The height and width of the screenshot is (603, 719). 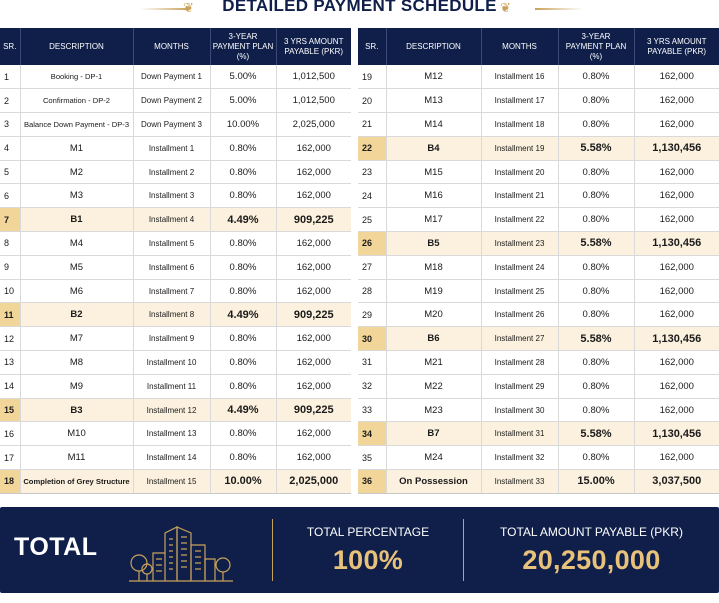 I want to click on row-description-cell: M8, so click(x=77, y=362).